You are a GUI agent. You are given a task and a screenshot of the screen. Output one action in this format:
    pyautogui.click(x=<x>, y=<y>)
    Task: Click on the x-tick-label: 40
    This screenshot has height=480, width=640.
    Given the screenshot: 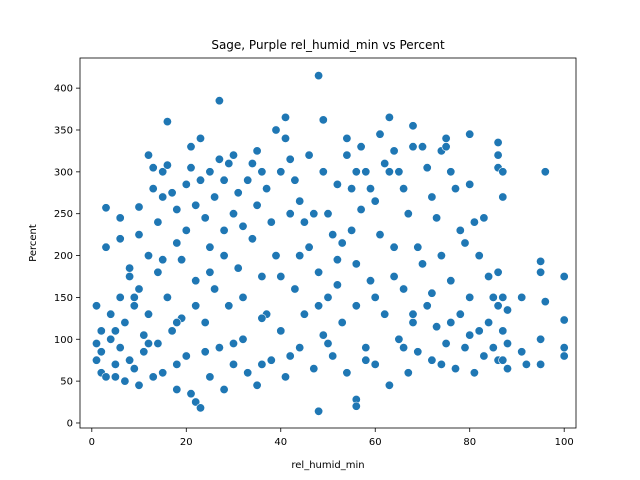 What is the action you would take?
    pyautogui.click(x=280, y=442)
    